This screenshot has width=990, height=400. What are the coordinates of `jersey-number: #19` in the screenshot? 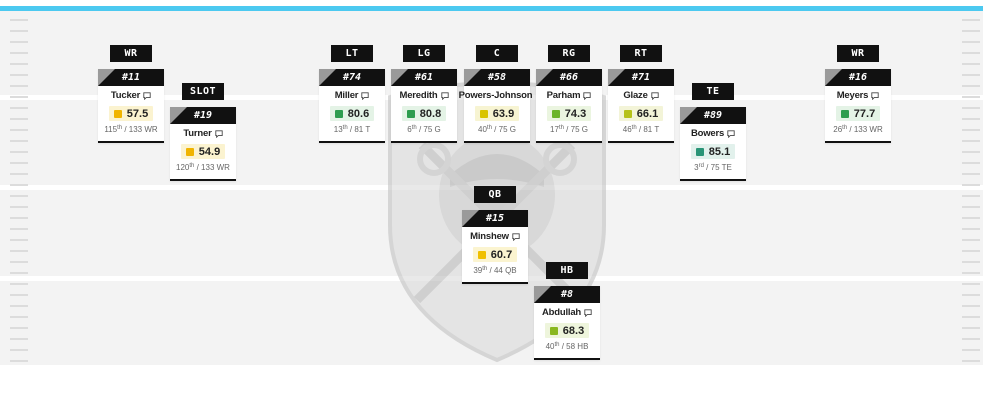 It's located at (203, 115).